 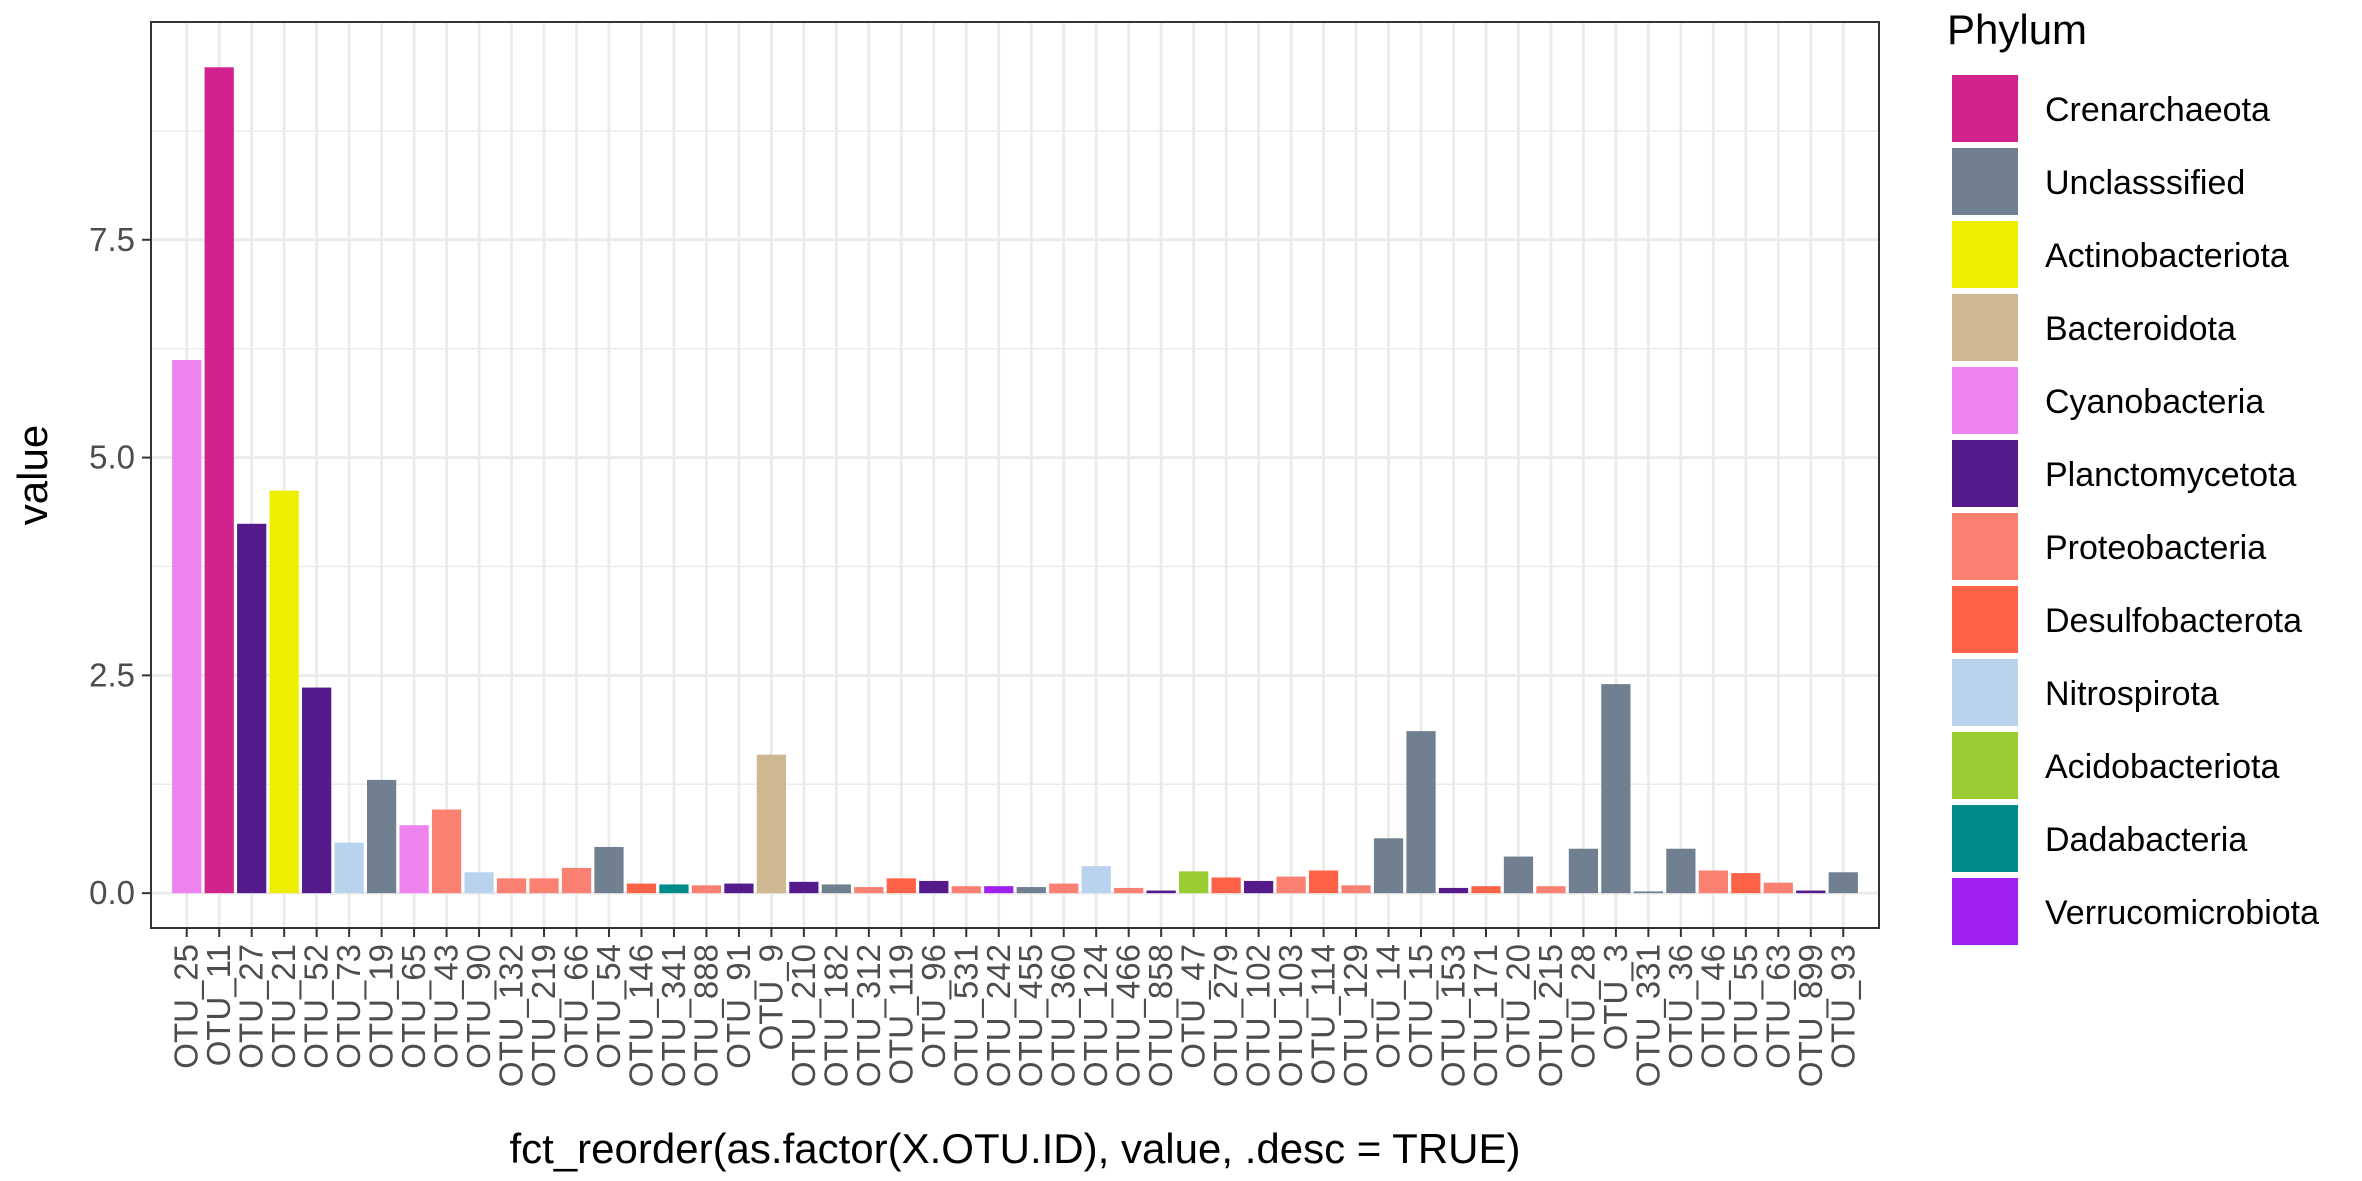 What do you see at coordinates (2173, 621) in the screenshot?
I see `legend-label: Desulfobacterota` at bounding box center [2173, 621].